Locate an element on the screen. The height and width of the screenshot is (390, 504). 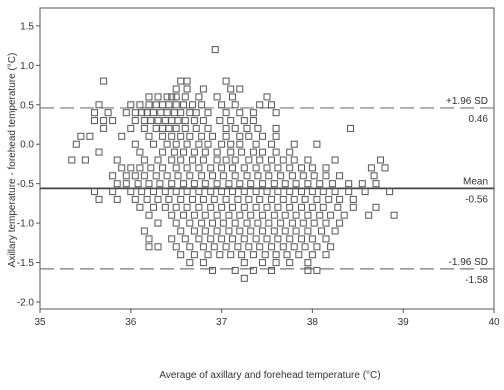
mean-label: Mean is located at coordinates (475, 181).